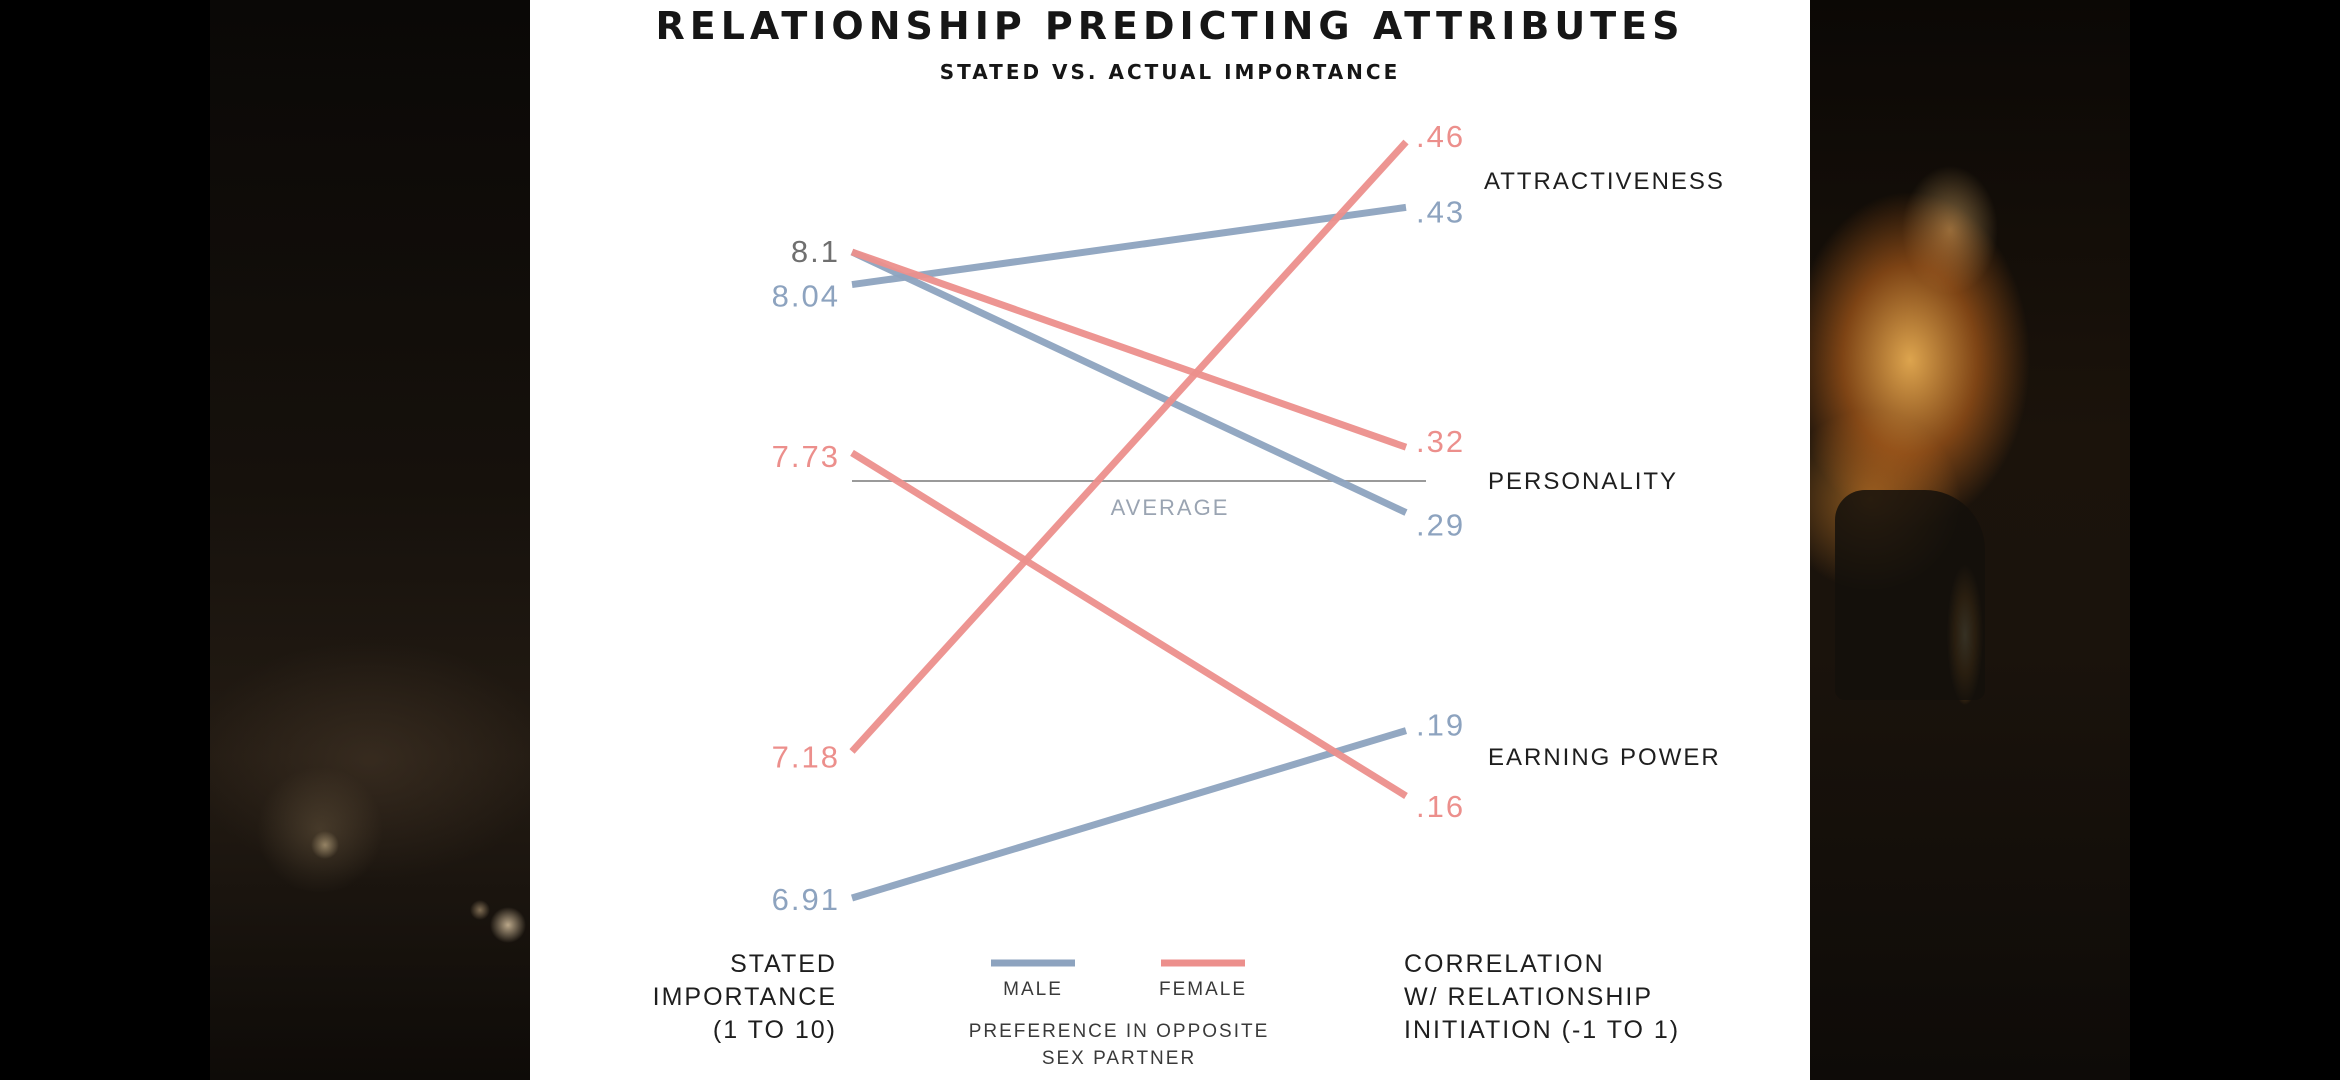  I want to click on stated-label-female-earning-power: 7.73, so click(806, 456).